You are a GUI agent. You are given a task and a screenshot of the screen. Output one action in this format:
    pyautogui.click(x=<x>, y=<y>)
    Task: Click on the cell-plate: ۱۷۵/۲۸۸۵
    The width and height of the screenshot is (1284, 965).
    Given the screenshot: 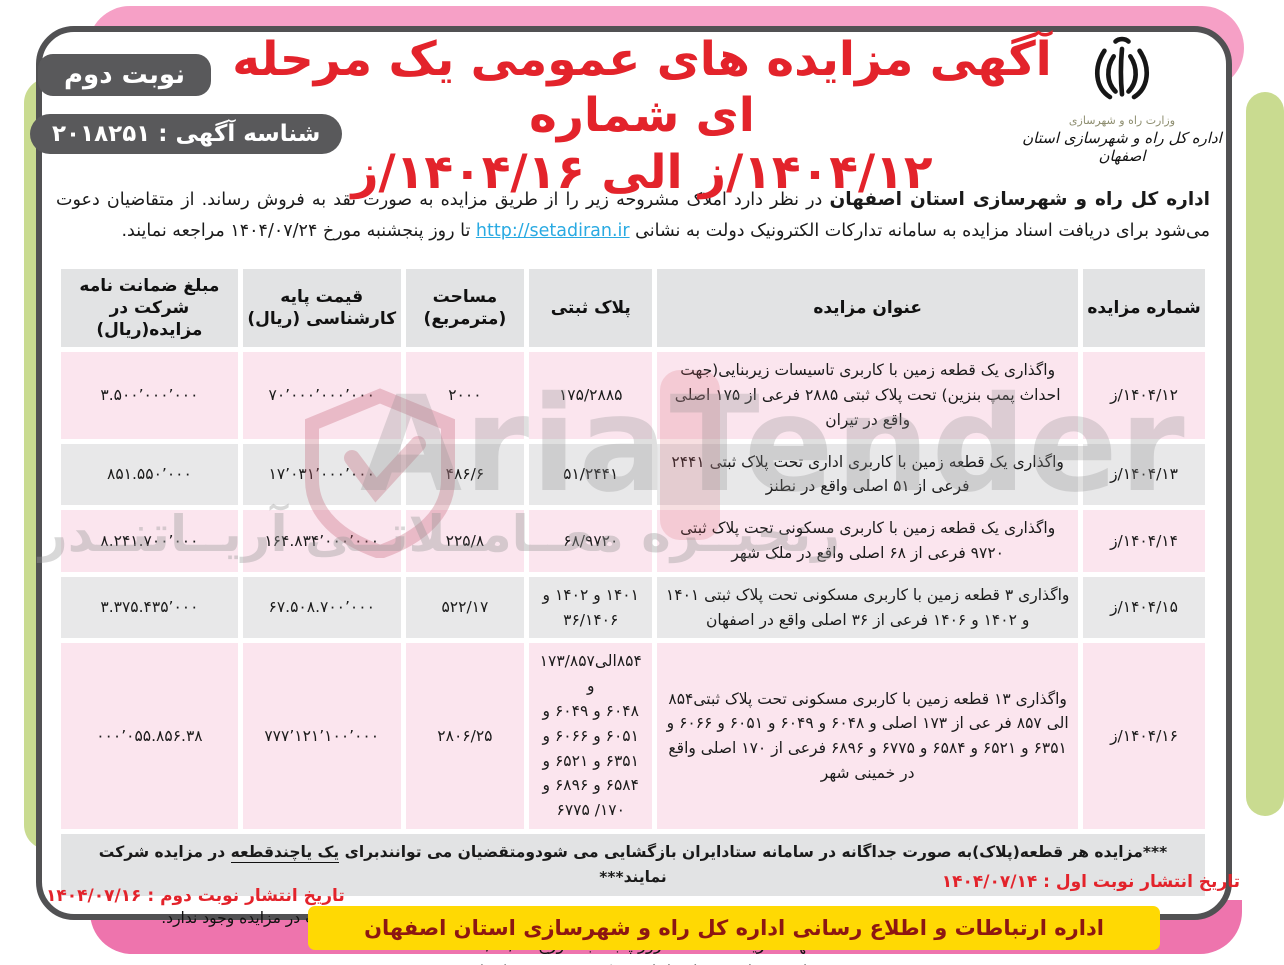 What is the action you would take?
    pyautogui.click(x=591, y=395)
    